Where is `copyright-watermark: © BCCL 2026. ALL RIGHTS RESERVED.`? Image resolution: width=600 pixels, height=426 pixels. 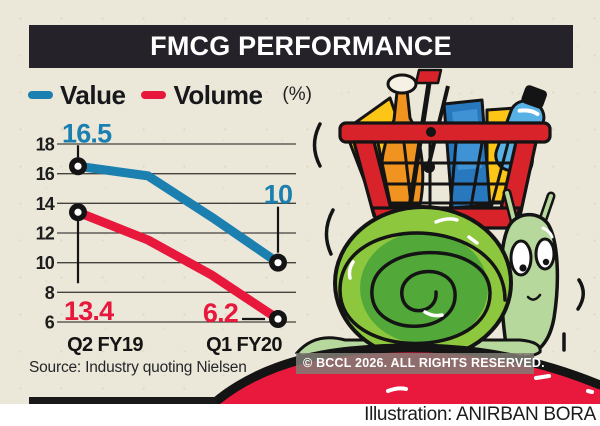 copyright-watermark: © BCCL 2026. ALL RIGHTS RESERVED. is located at coordinates (420, 363).